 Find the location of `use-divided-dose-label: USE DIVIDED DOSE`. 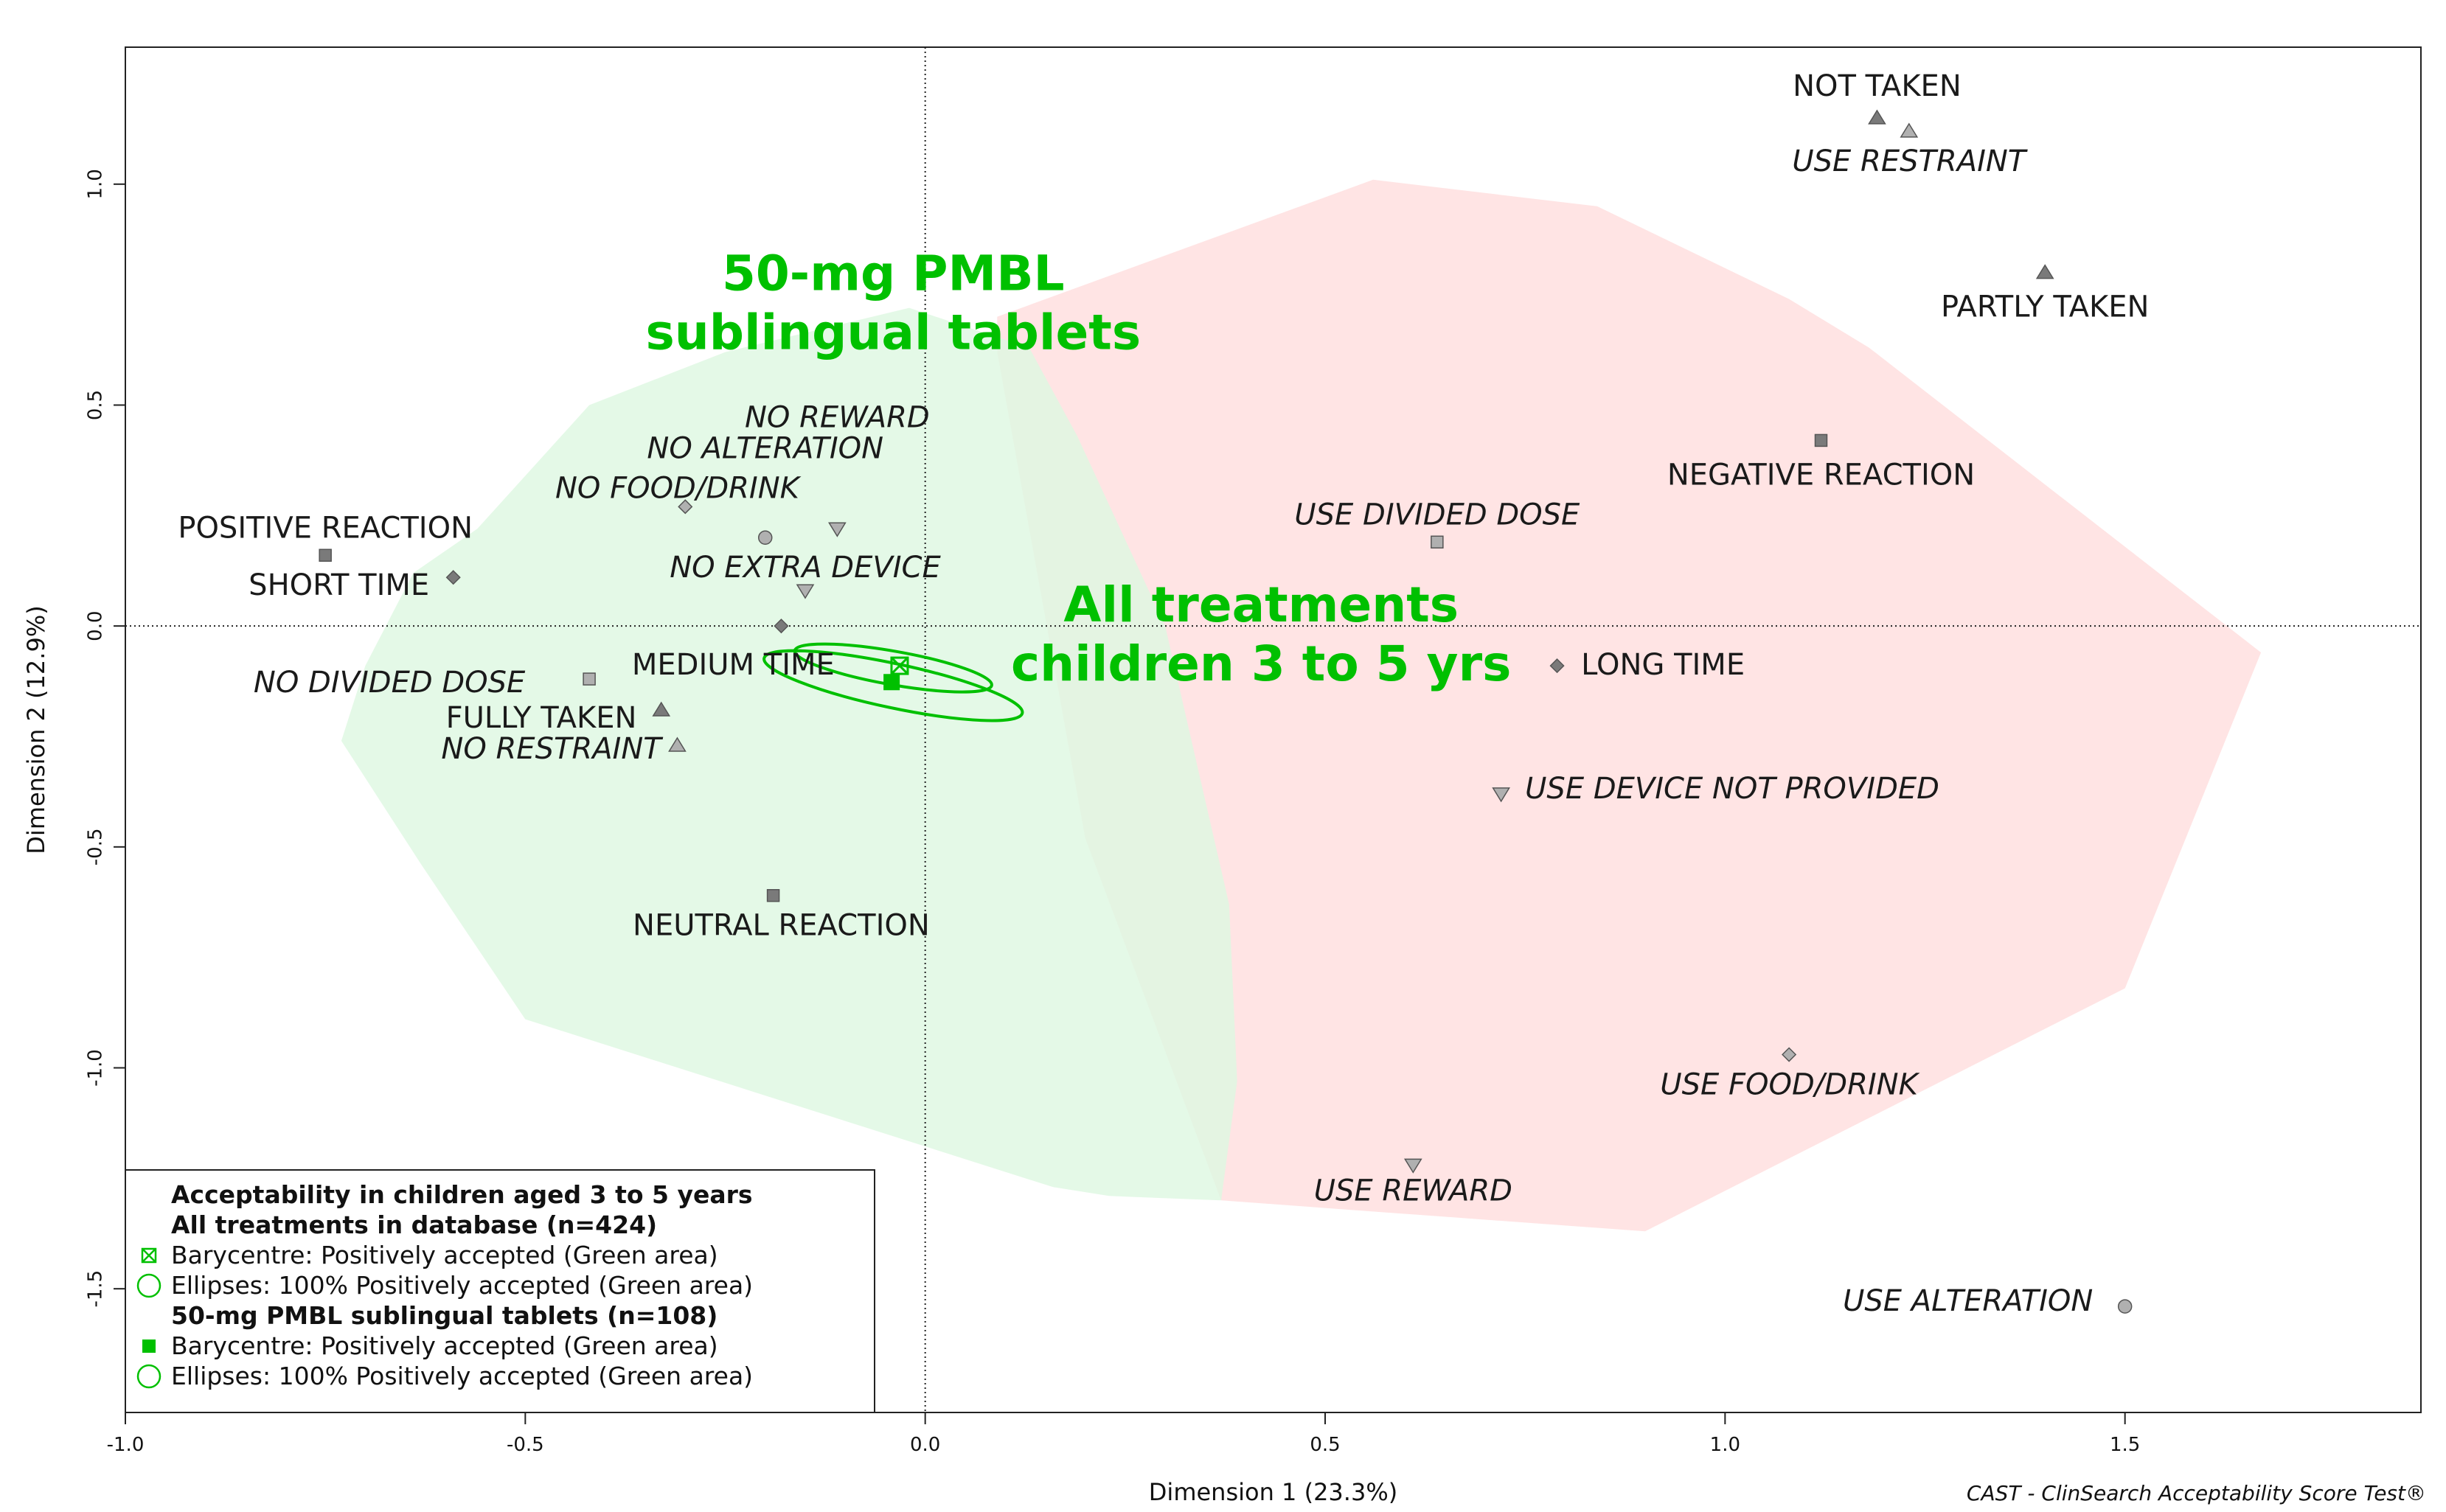

use-divided-dose-label: USE DIVIDED DOSE is located at coordinates (1437, 515).